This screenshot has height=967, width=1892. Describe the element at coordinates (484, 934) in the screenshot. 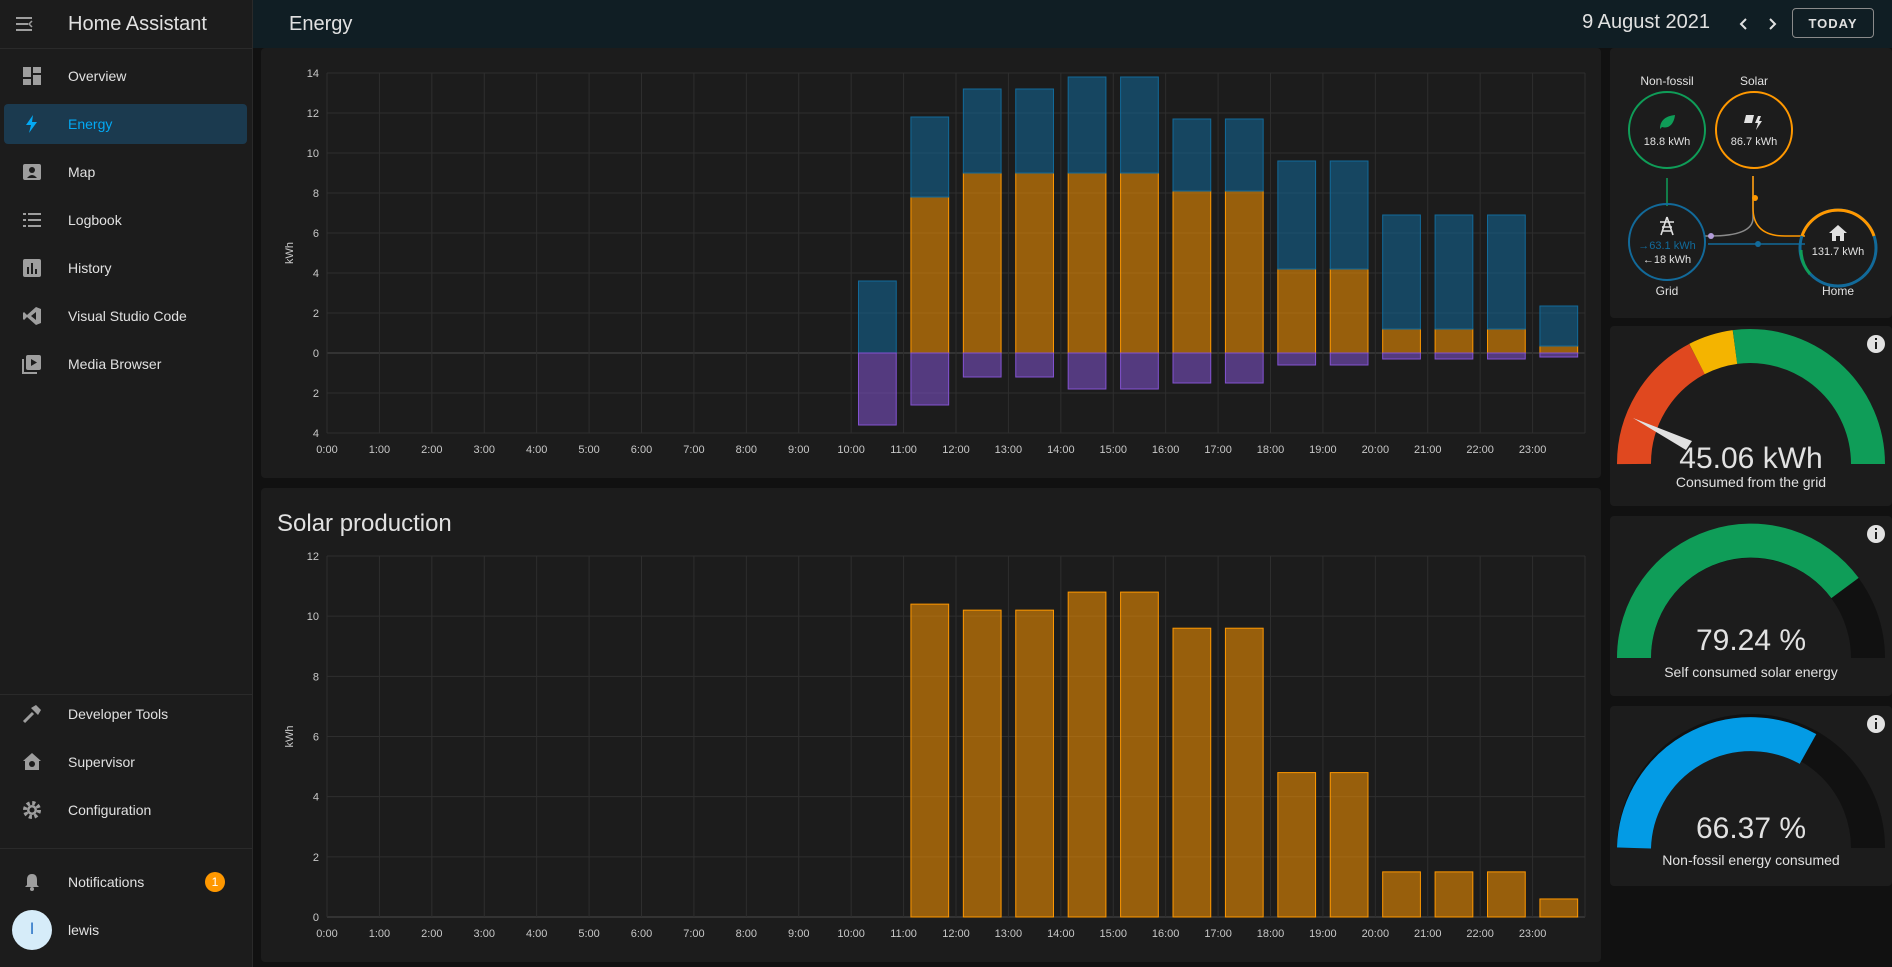

I see `x-tick-label: 3:00` at that location.